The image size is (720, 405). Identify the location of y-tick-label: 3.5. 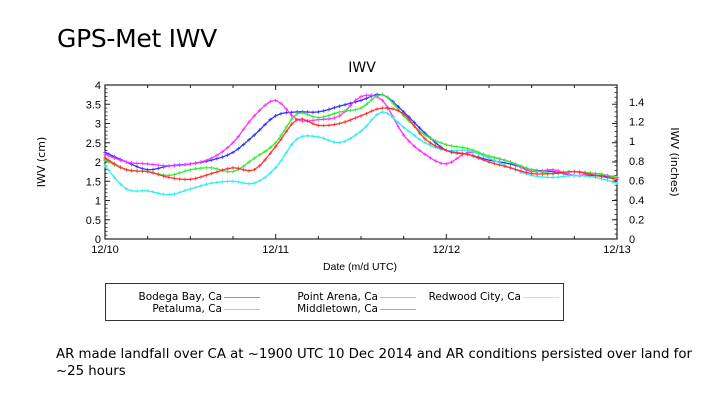
(93, 105).